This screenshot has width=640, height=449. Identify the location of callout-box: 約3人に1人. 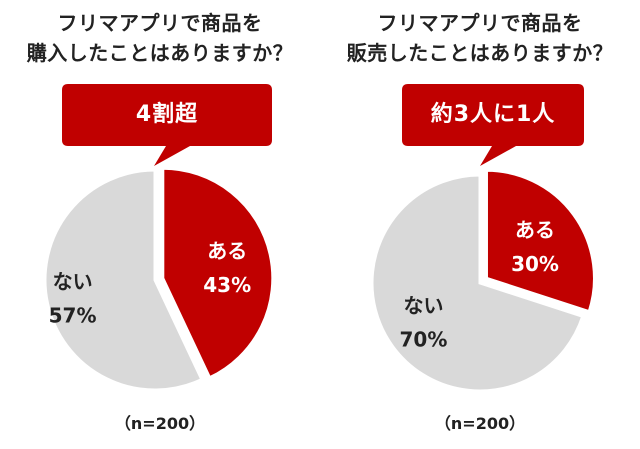
(493, 126).